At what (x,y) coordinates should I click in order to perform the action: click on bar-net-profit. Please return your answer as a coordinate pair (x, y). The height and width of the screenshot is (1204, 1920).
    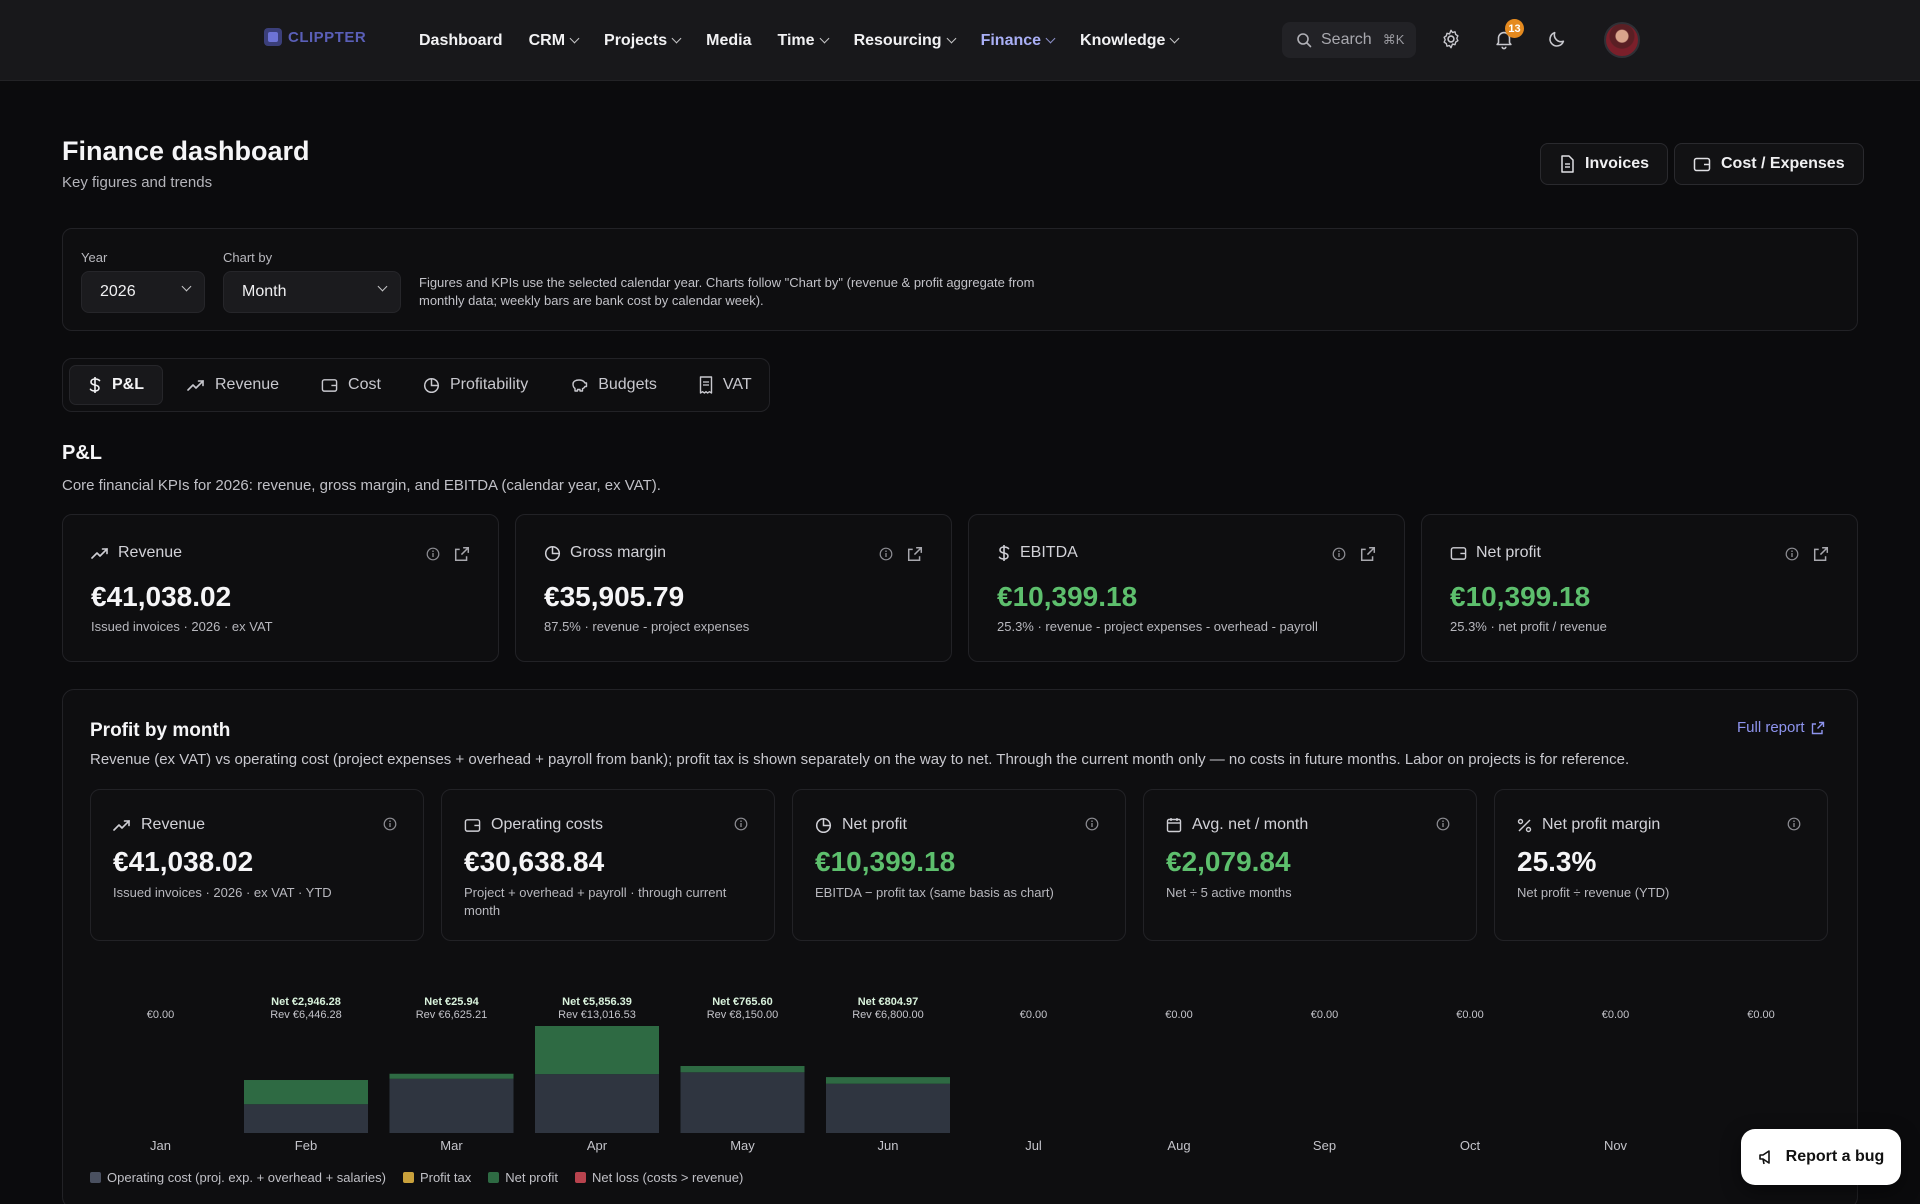
    Looking at the image, I should click on (306, 1092).